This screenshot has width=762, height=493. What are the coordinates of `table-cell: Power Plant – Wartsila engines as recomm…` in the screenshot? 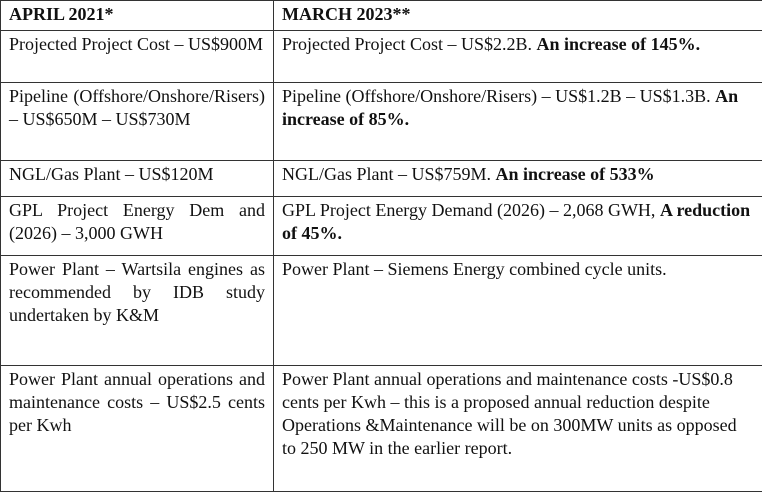 It's located at (137, 310).